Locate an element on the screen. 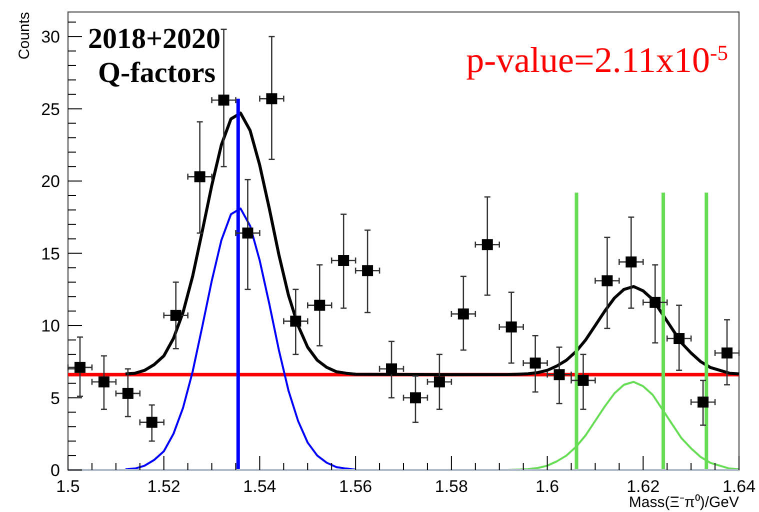  x-tick-label: 1.5 is located at coordinates (68, 486).